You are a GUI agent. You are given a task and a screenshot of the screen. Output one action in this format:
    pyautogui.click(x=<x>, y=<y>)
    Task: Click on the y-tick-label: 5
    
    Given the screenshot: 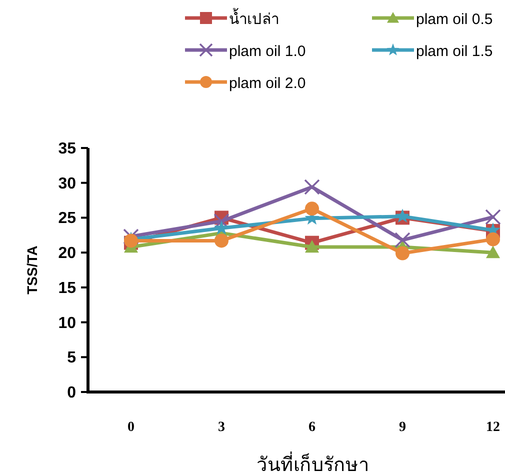 What is the action you would take?
    pyautogui.click(x=71, y=358)
    